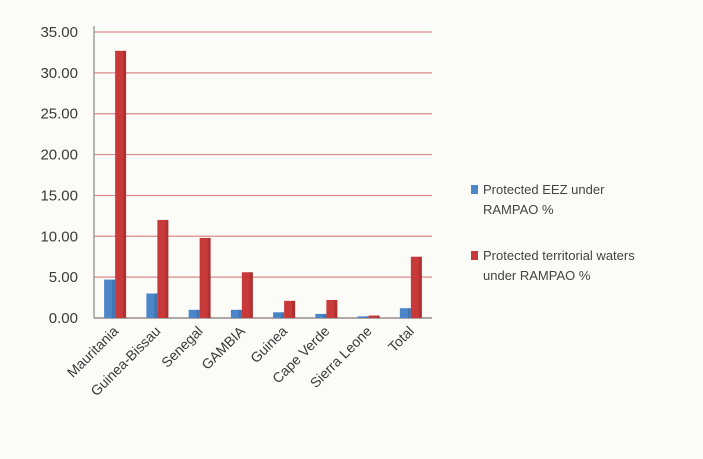 The width and height of the screenshot is (703, 459). I want to click on y-tick-label: 0.00, so click(63, 318).